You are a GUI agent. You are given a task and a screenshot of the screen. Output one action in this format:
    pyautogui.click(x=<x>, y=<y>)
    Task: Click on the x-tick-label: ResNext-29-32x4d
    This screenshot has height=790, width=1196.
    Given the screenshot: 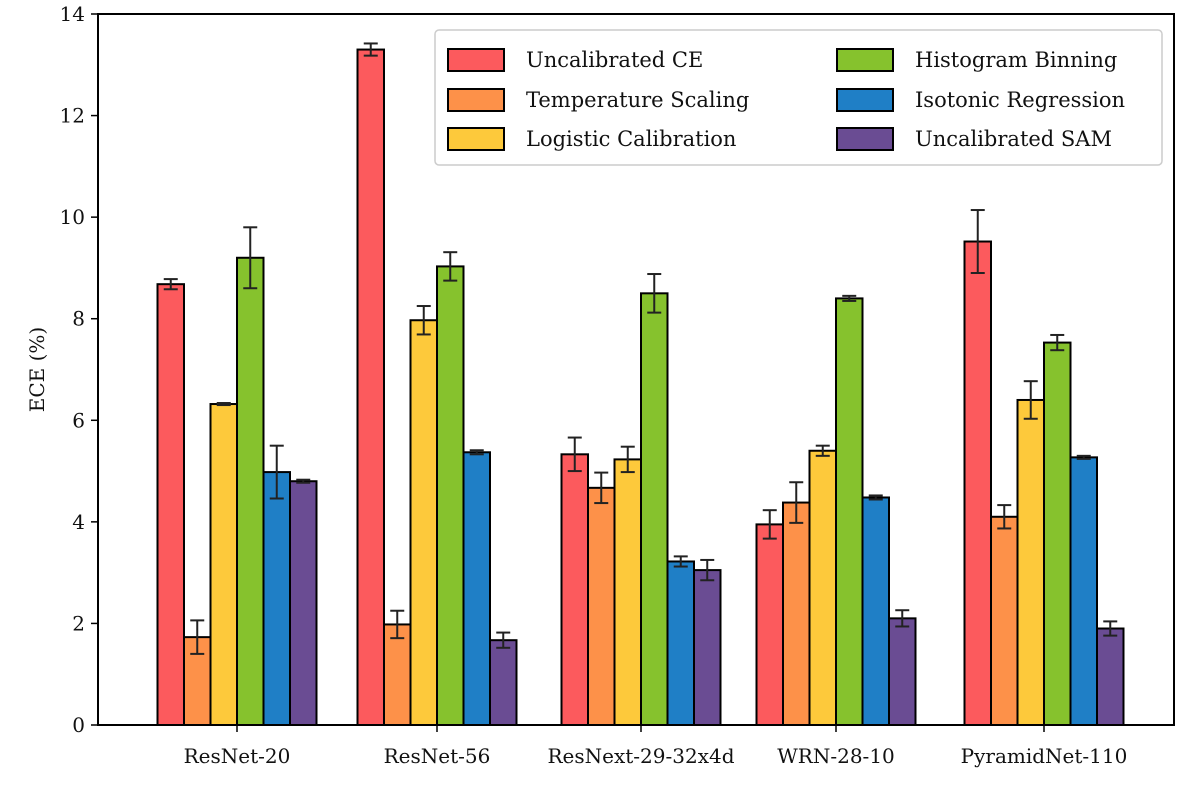 What is the action you would take?
    pyautogui.click(x=640, y=756)
    